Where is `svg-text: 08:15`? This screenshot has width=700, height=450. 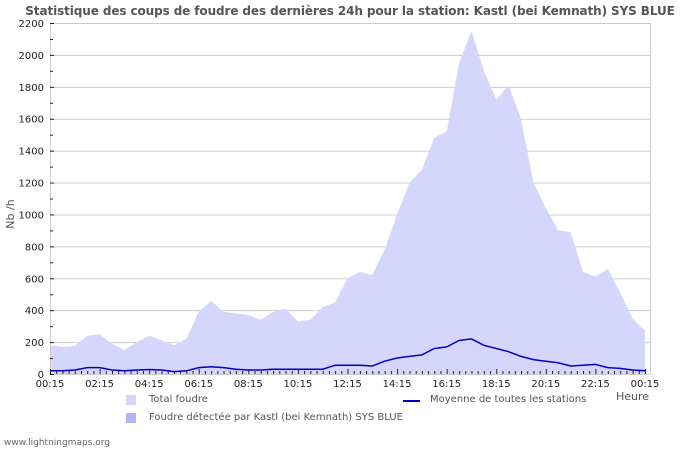 svg-text: 08:15 is located at coordinates (248, 384).